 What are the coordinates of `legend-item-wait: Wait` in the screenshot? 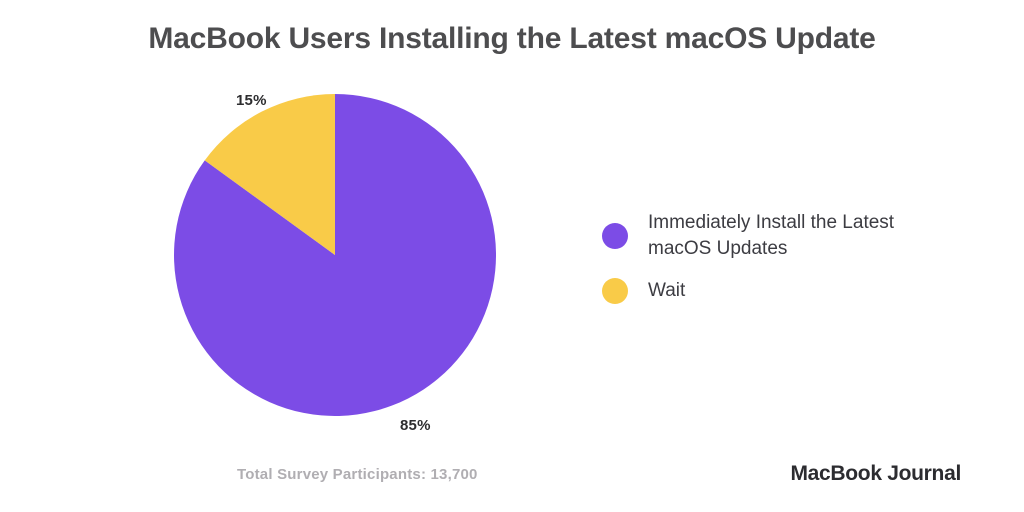 It's located at (762, 291).